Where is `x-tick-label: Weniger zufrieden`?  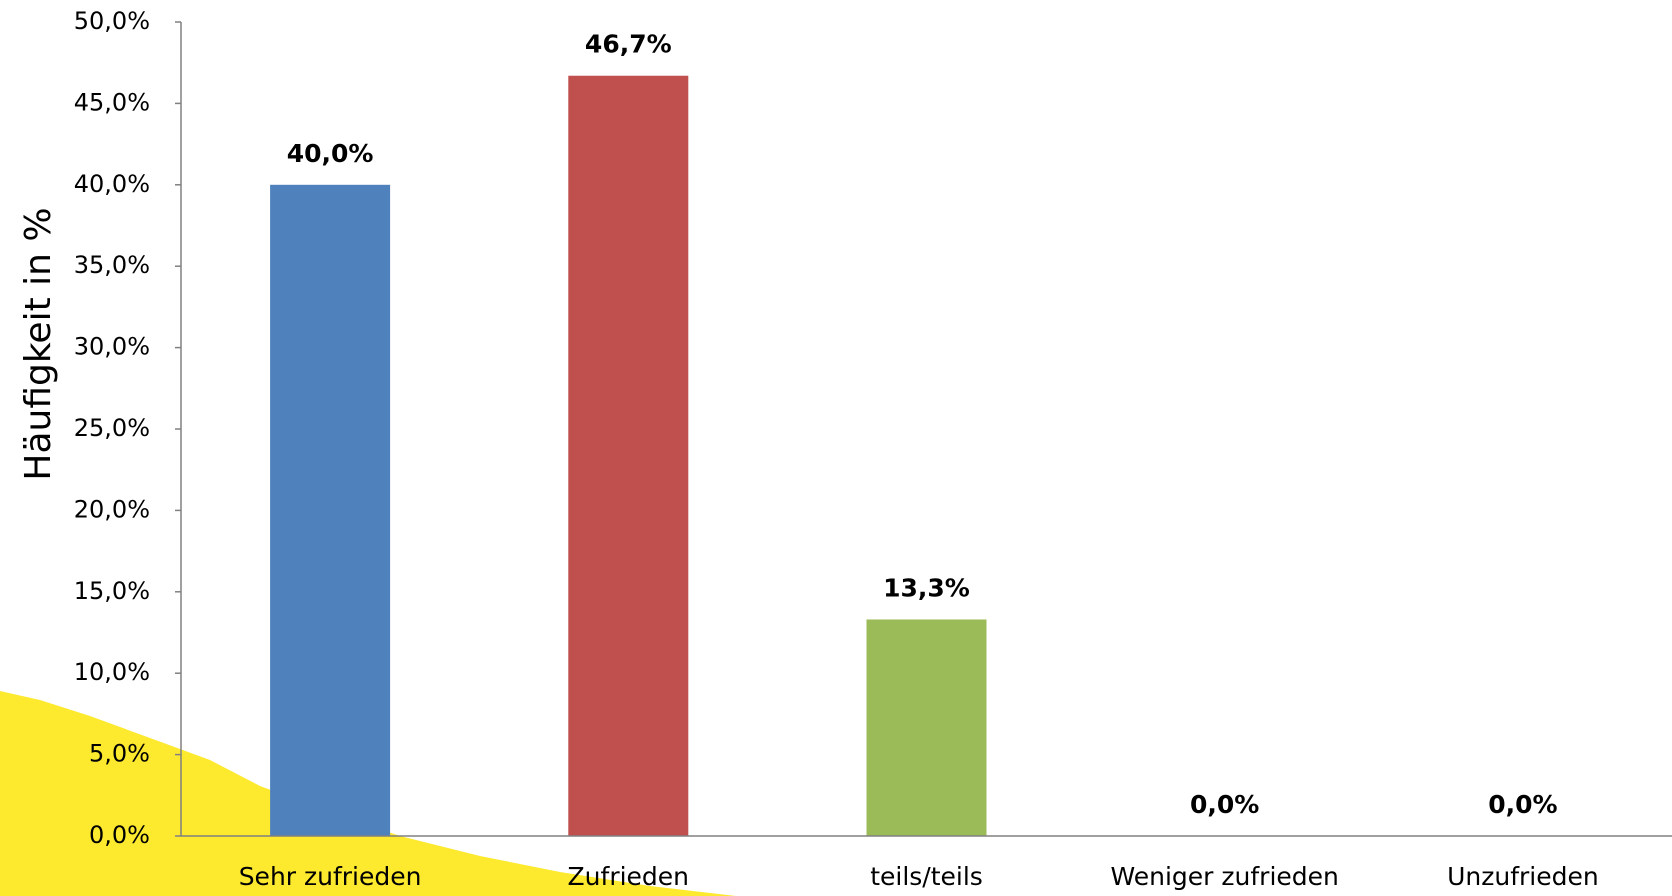 x-tick-label: Weniger zufrieden is located at coordinates (1225, 876).